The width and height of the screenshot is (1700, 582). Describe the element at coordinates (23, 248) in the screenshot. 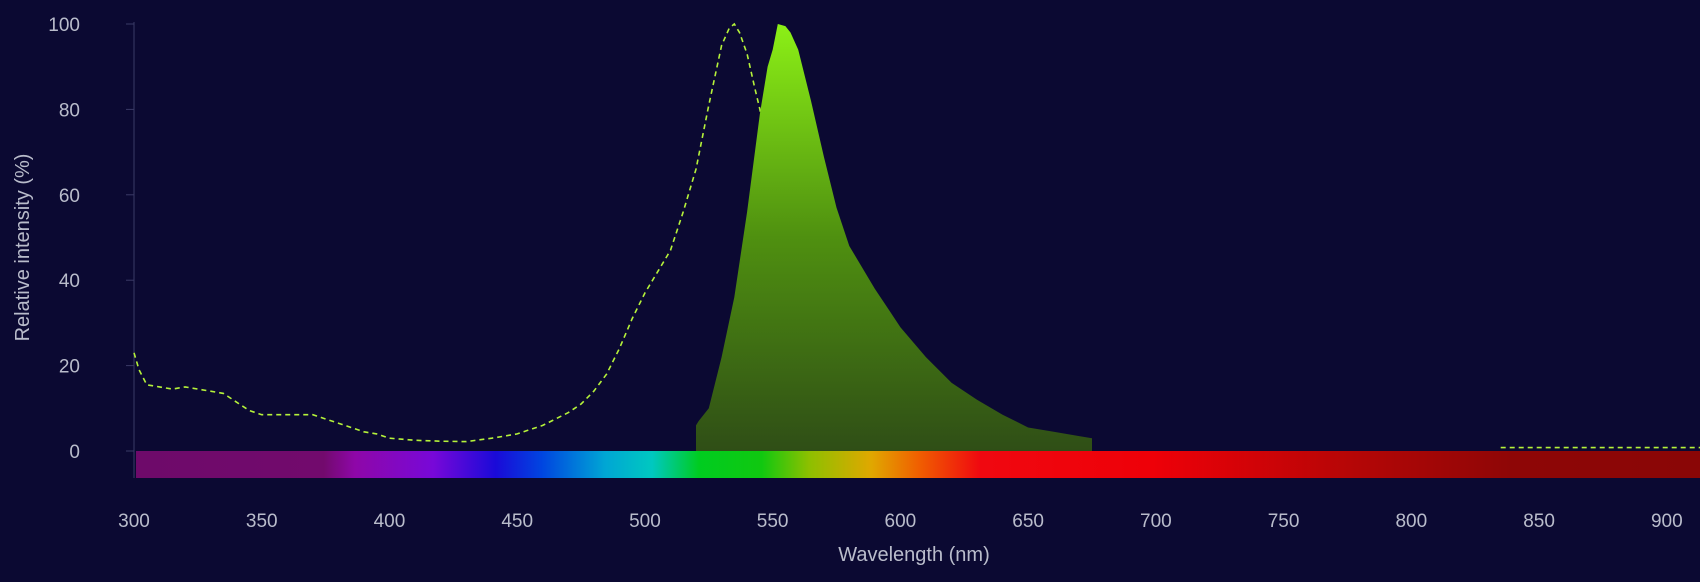

I see `y-axis-label: Relative intensity (%)` at that location.